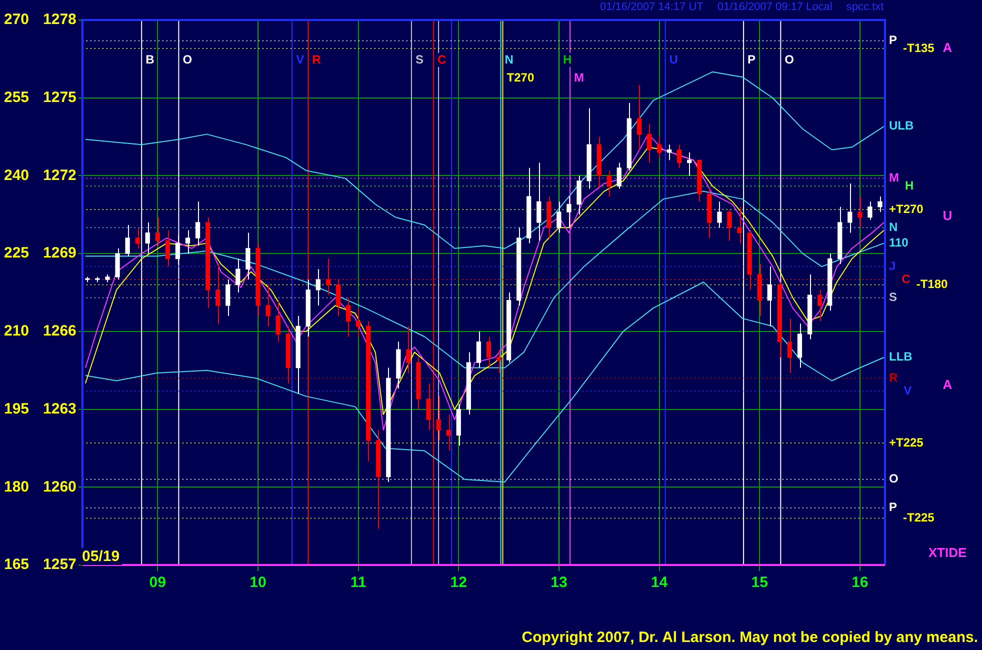 The width and height of the screenshot is (982, 650). I want to click on x-tick-label: 09, so click(157, 583).